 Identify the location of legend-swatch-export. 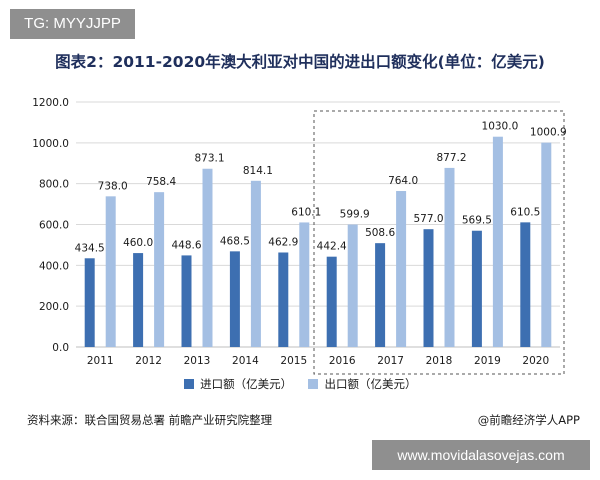
(312, 384).